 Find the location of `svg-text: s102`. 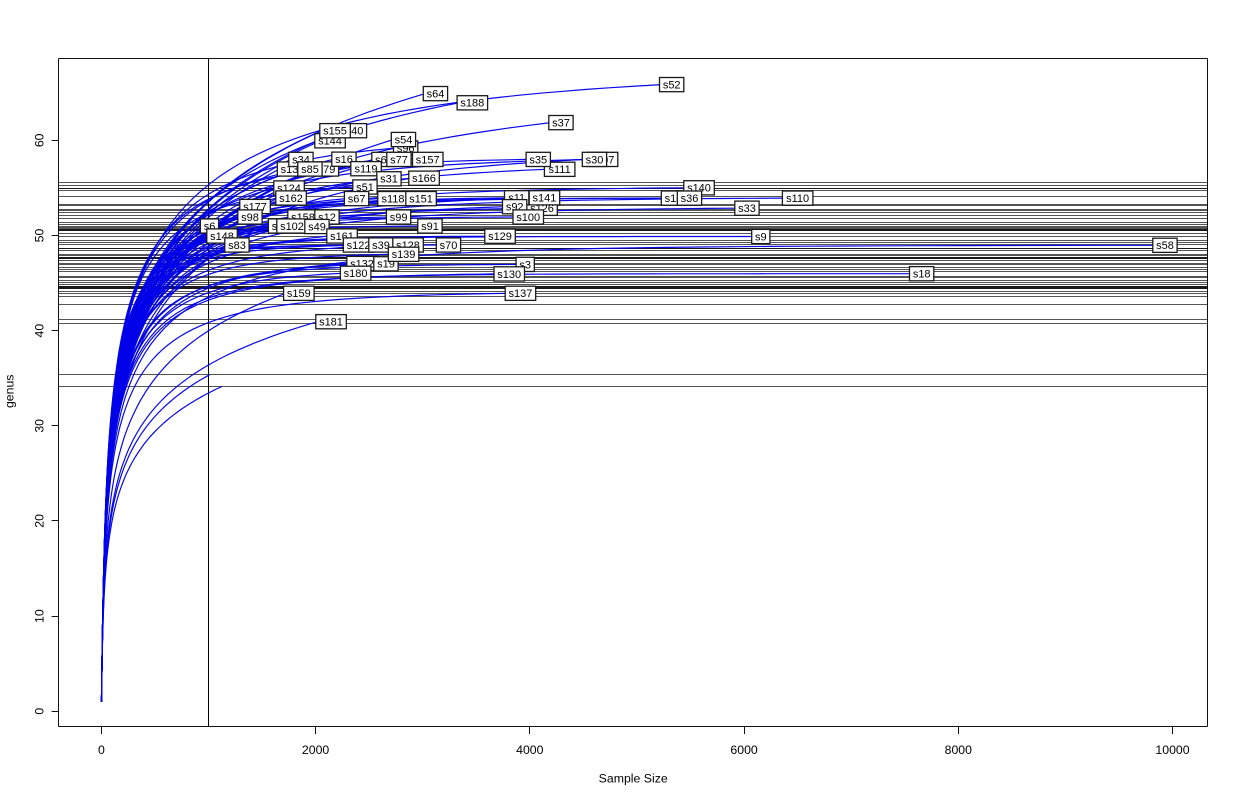

svg-text: s102 is located at coordinates (292, 227).